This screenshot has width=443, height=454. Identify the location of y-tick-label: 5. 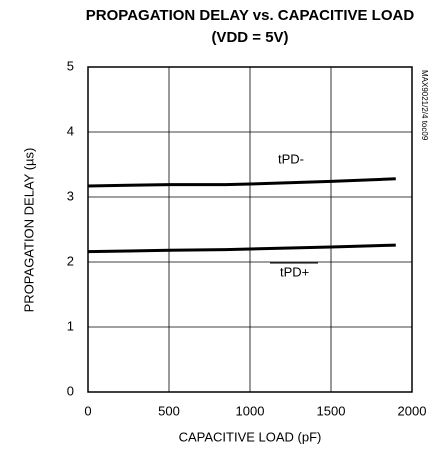
(70, 65).